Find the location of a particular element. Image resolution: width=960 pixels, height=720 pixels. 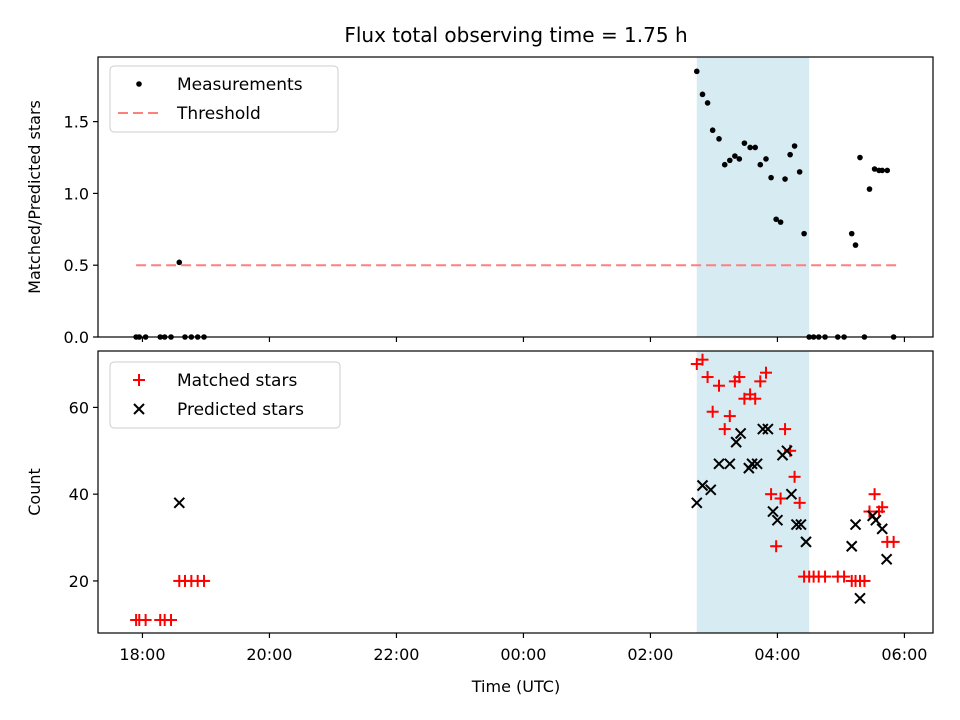

bottom-x-ticks: 18:00 20:00 22:00 00:00 02:00 04:00 06:00 is located at coordinates (523, 648).